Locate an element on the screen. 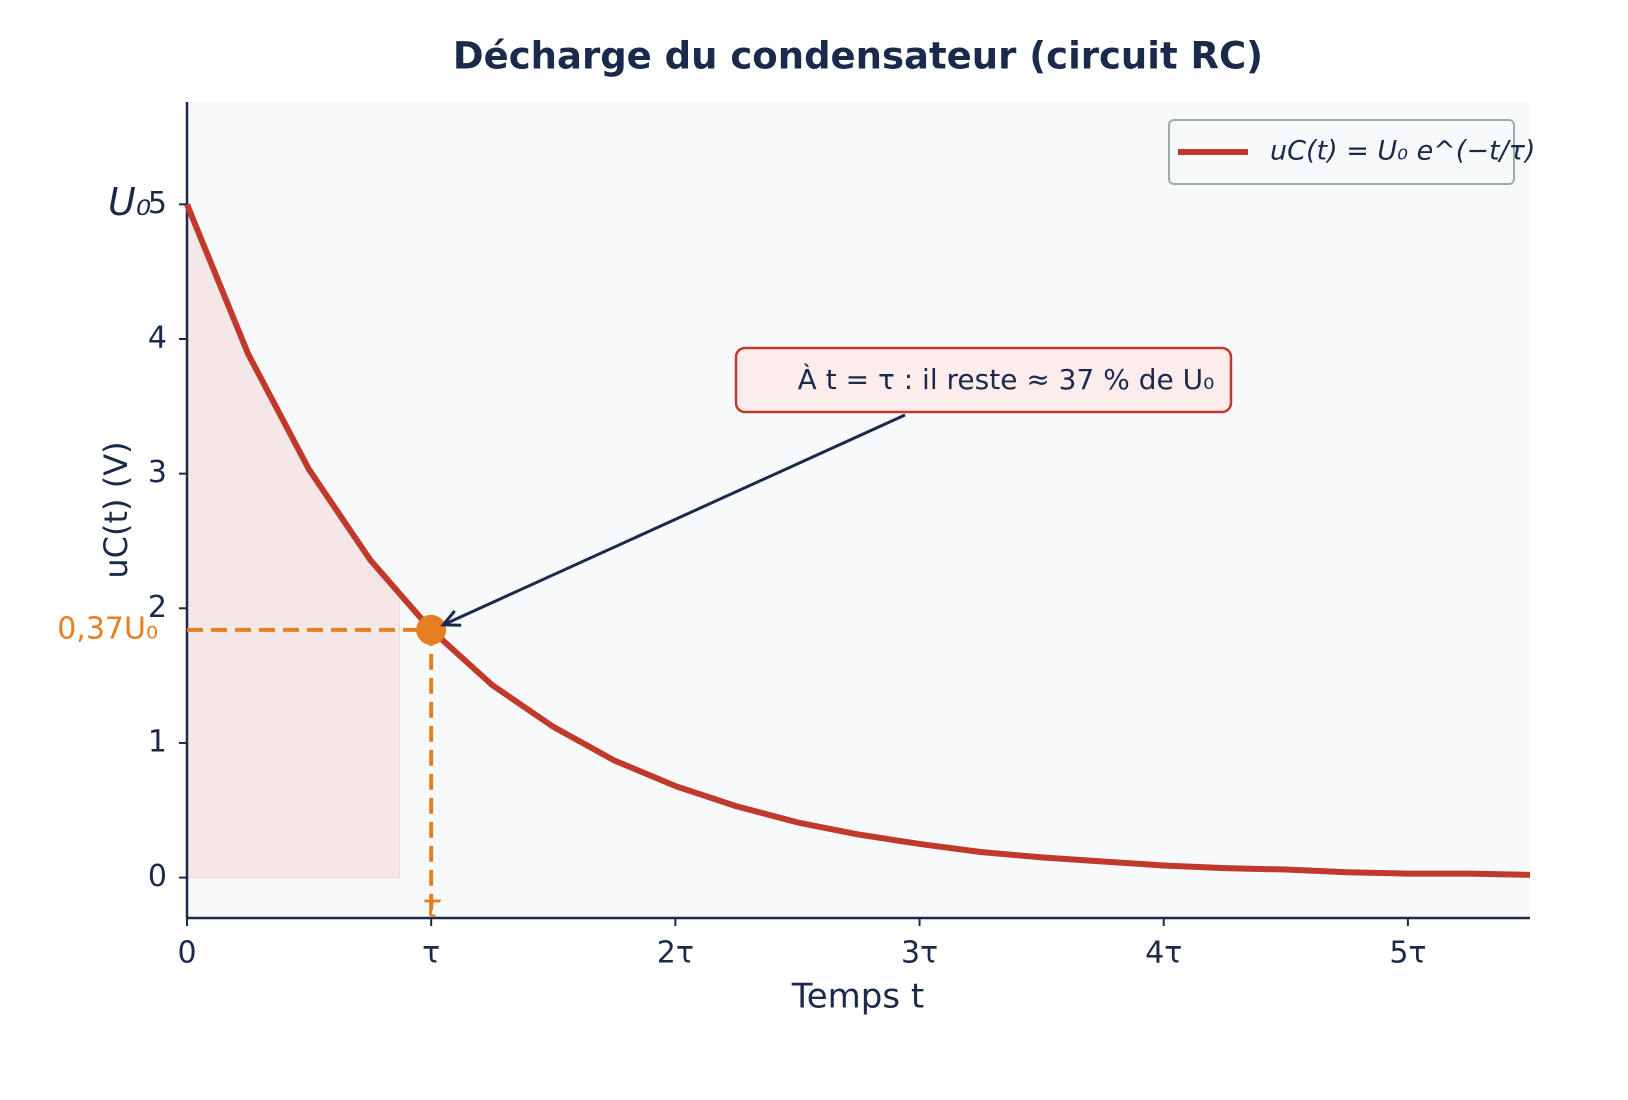 This screenshot has width=1628, height=1100. x-axis-label: Temps t is located at coordinates (857, 997).